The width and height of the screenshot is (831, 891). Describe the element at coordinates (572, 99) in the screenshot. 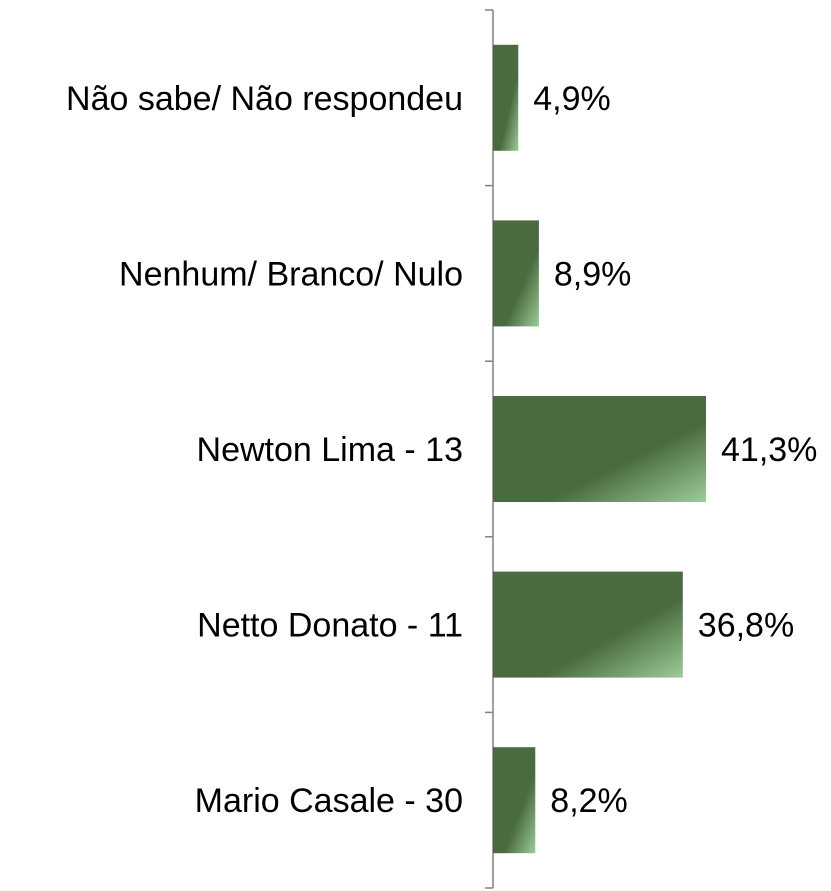

I see `data-label: 4,9%` at that location.